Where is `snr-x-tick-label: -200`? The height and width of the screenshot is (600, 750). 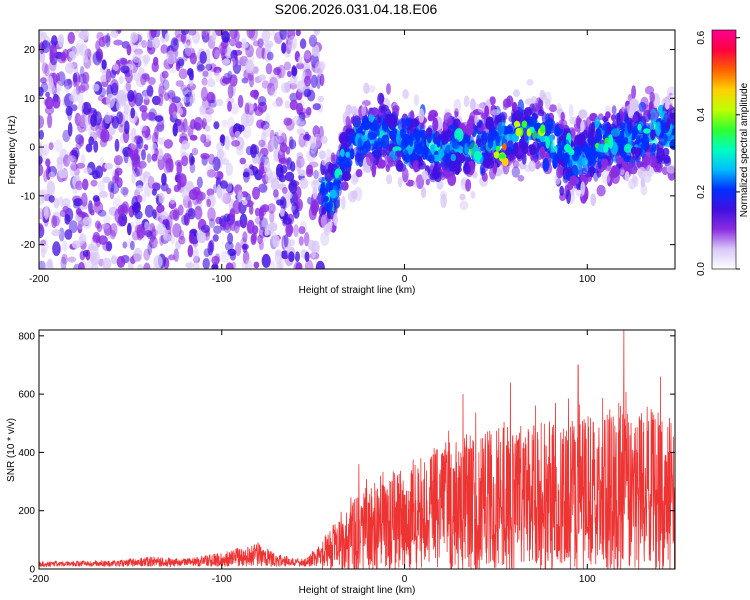 snr-x-tick-label: -200 is located at coordinates (39, 579).